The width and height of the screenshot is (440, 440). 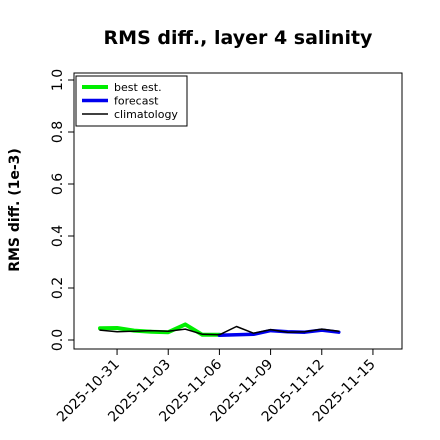 What do you see at coordinates (58, 288) in the screenshot?
I see `y-tick-label: 0.2` at bounding box center [58, 288].